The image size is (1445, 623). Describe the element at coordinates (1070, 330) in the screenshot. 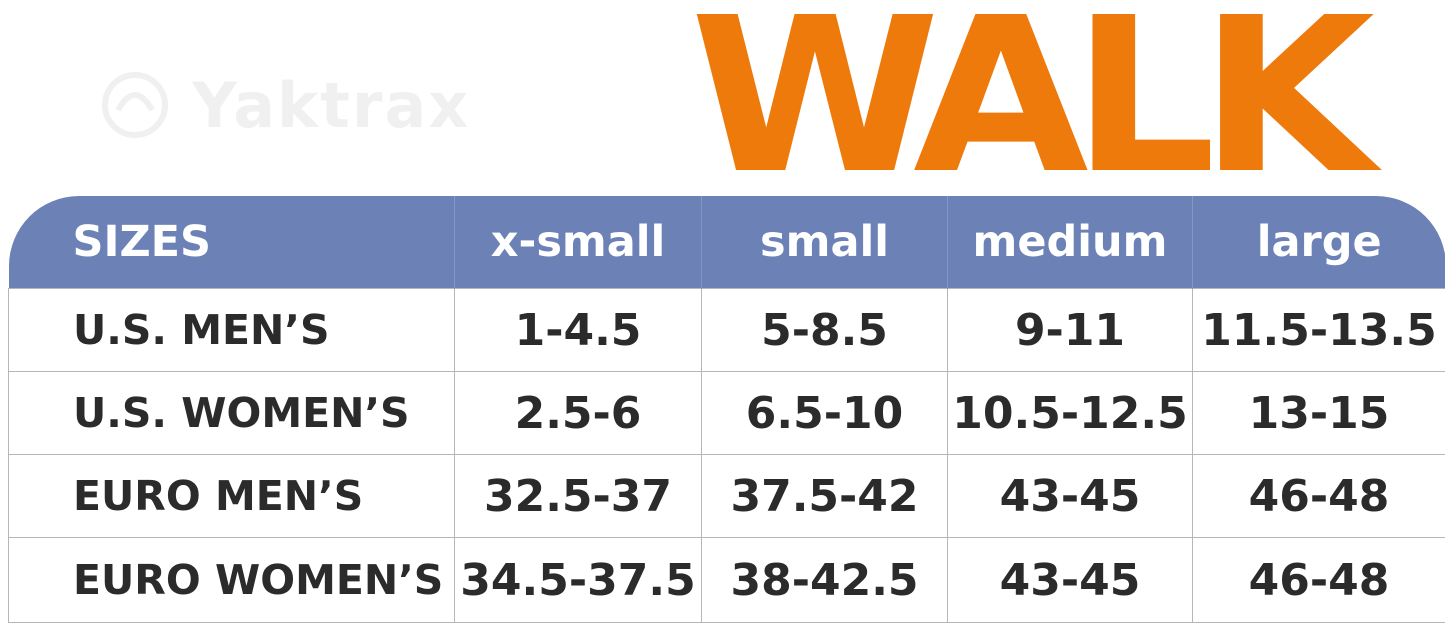

I see `table-cell: 9-11` at that location.